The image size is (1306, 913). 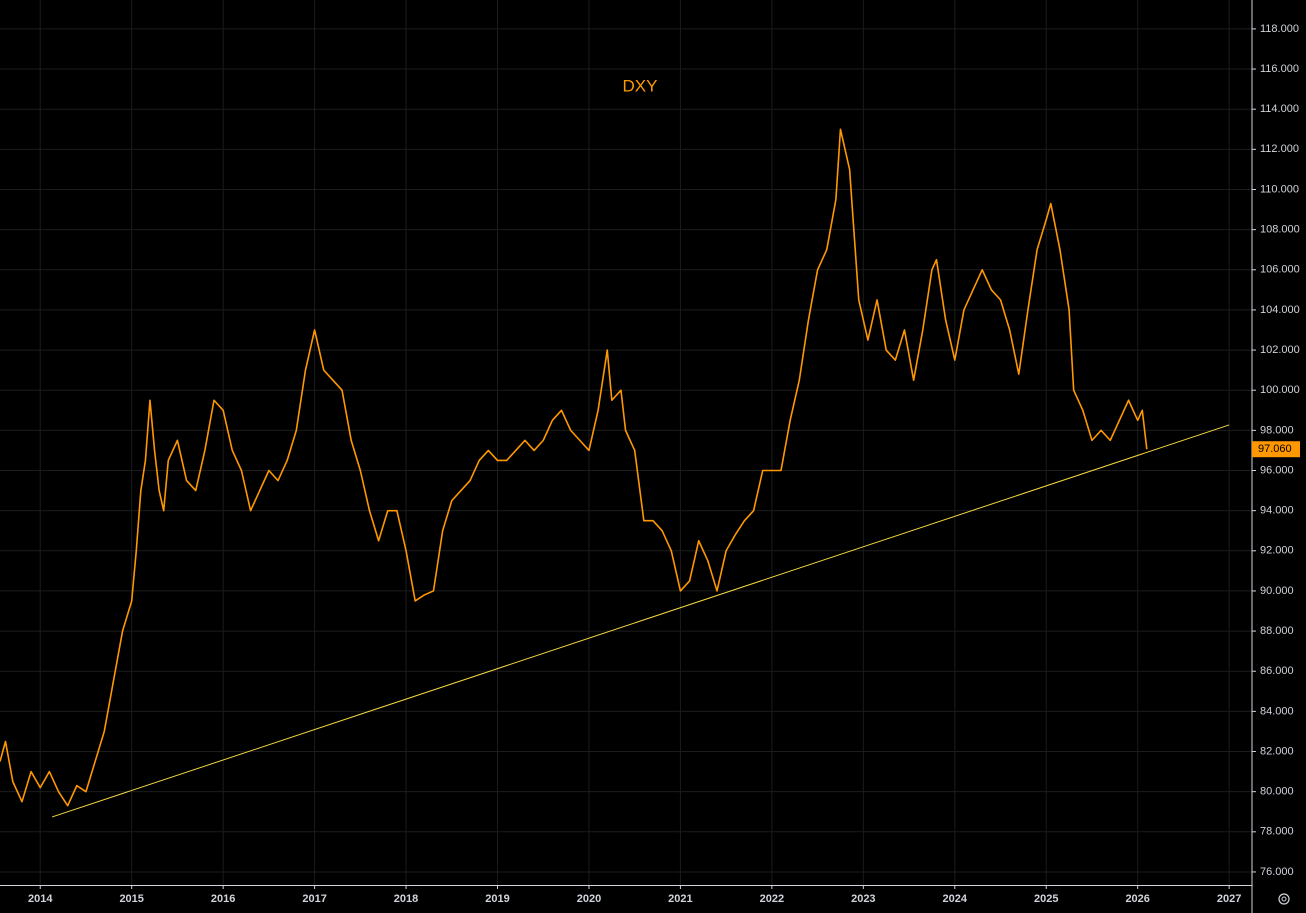 I want to click on last-price-box, so click(x=1276, y=449).